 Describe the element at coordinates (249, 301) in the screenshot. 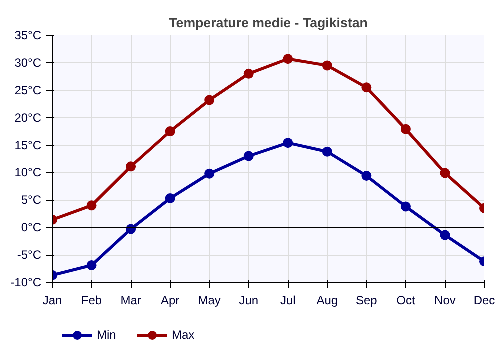

I see `x-tick-label: Jun` at that location.